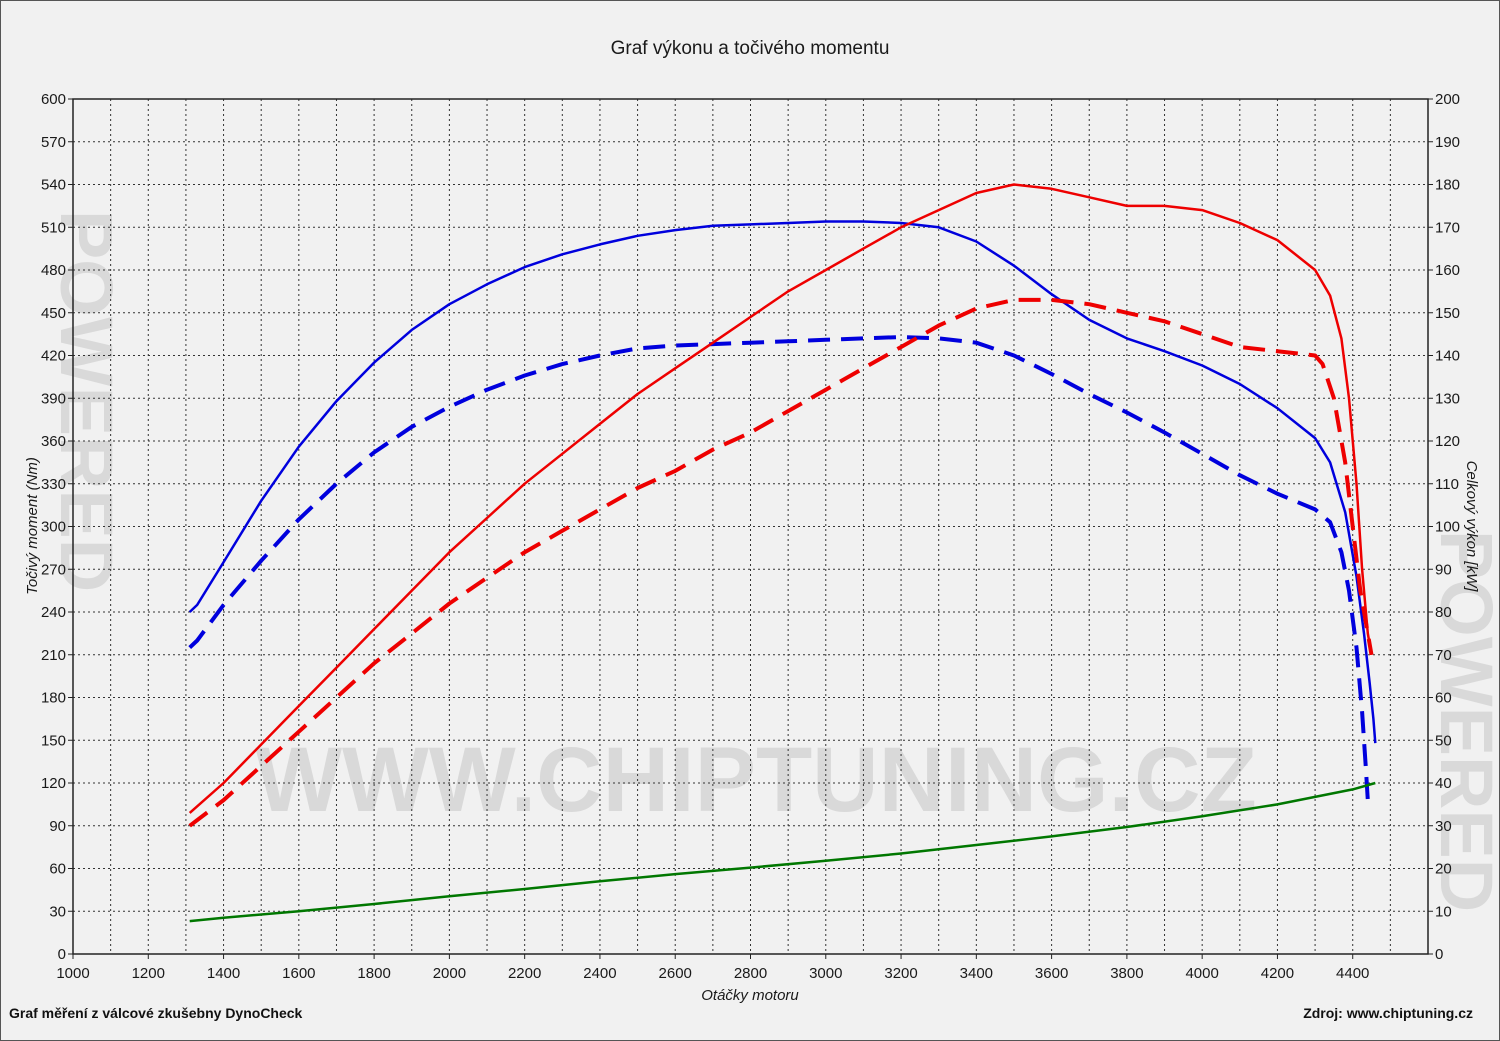 The height and width of the screenshot is (1041, 1500). I want to click on watermark-text: WWW.CHIPTUNING.CZ, so click(756, 780).